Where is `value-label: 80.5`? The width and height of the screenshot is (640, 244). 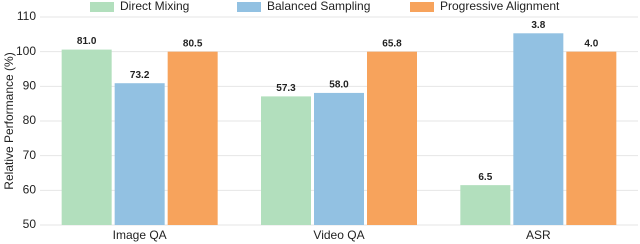 value-label: 80.5 is located at coordinates (193, 43).